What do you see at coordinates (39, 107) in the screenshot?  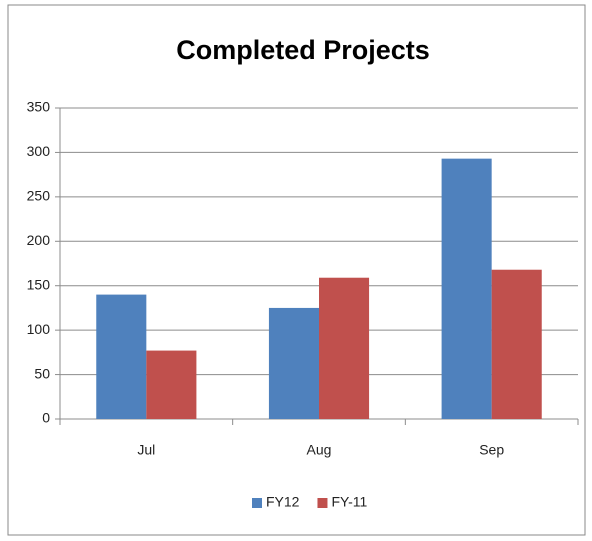 I see `y-tick-label: 350` at bounding box center [39, 107].